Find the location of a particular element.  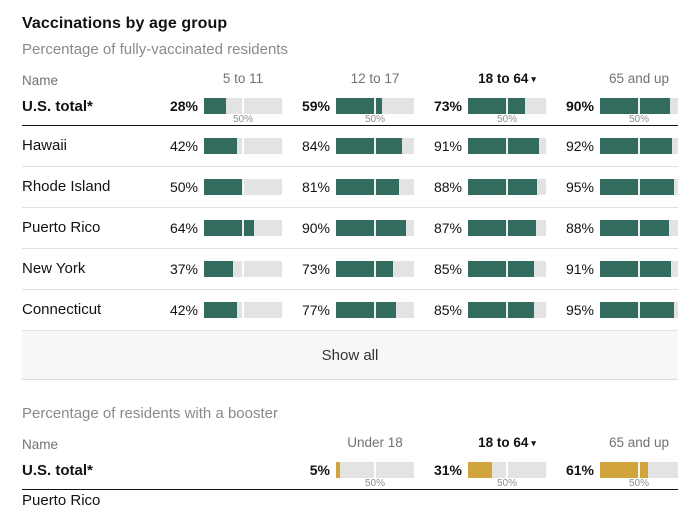

table-header-row: Name Under 18 18 to 64 ▾ 65 and up is located at coordinates (350, 440).